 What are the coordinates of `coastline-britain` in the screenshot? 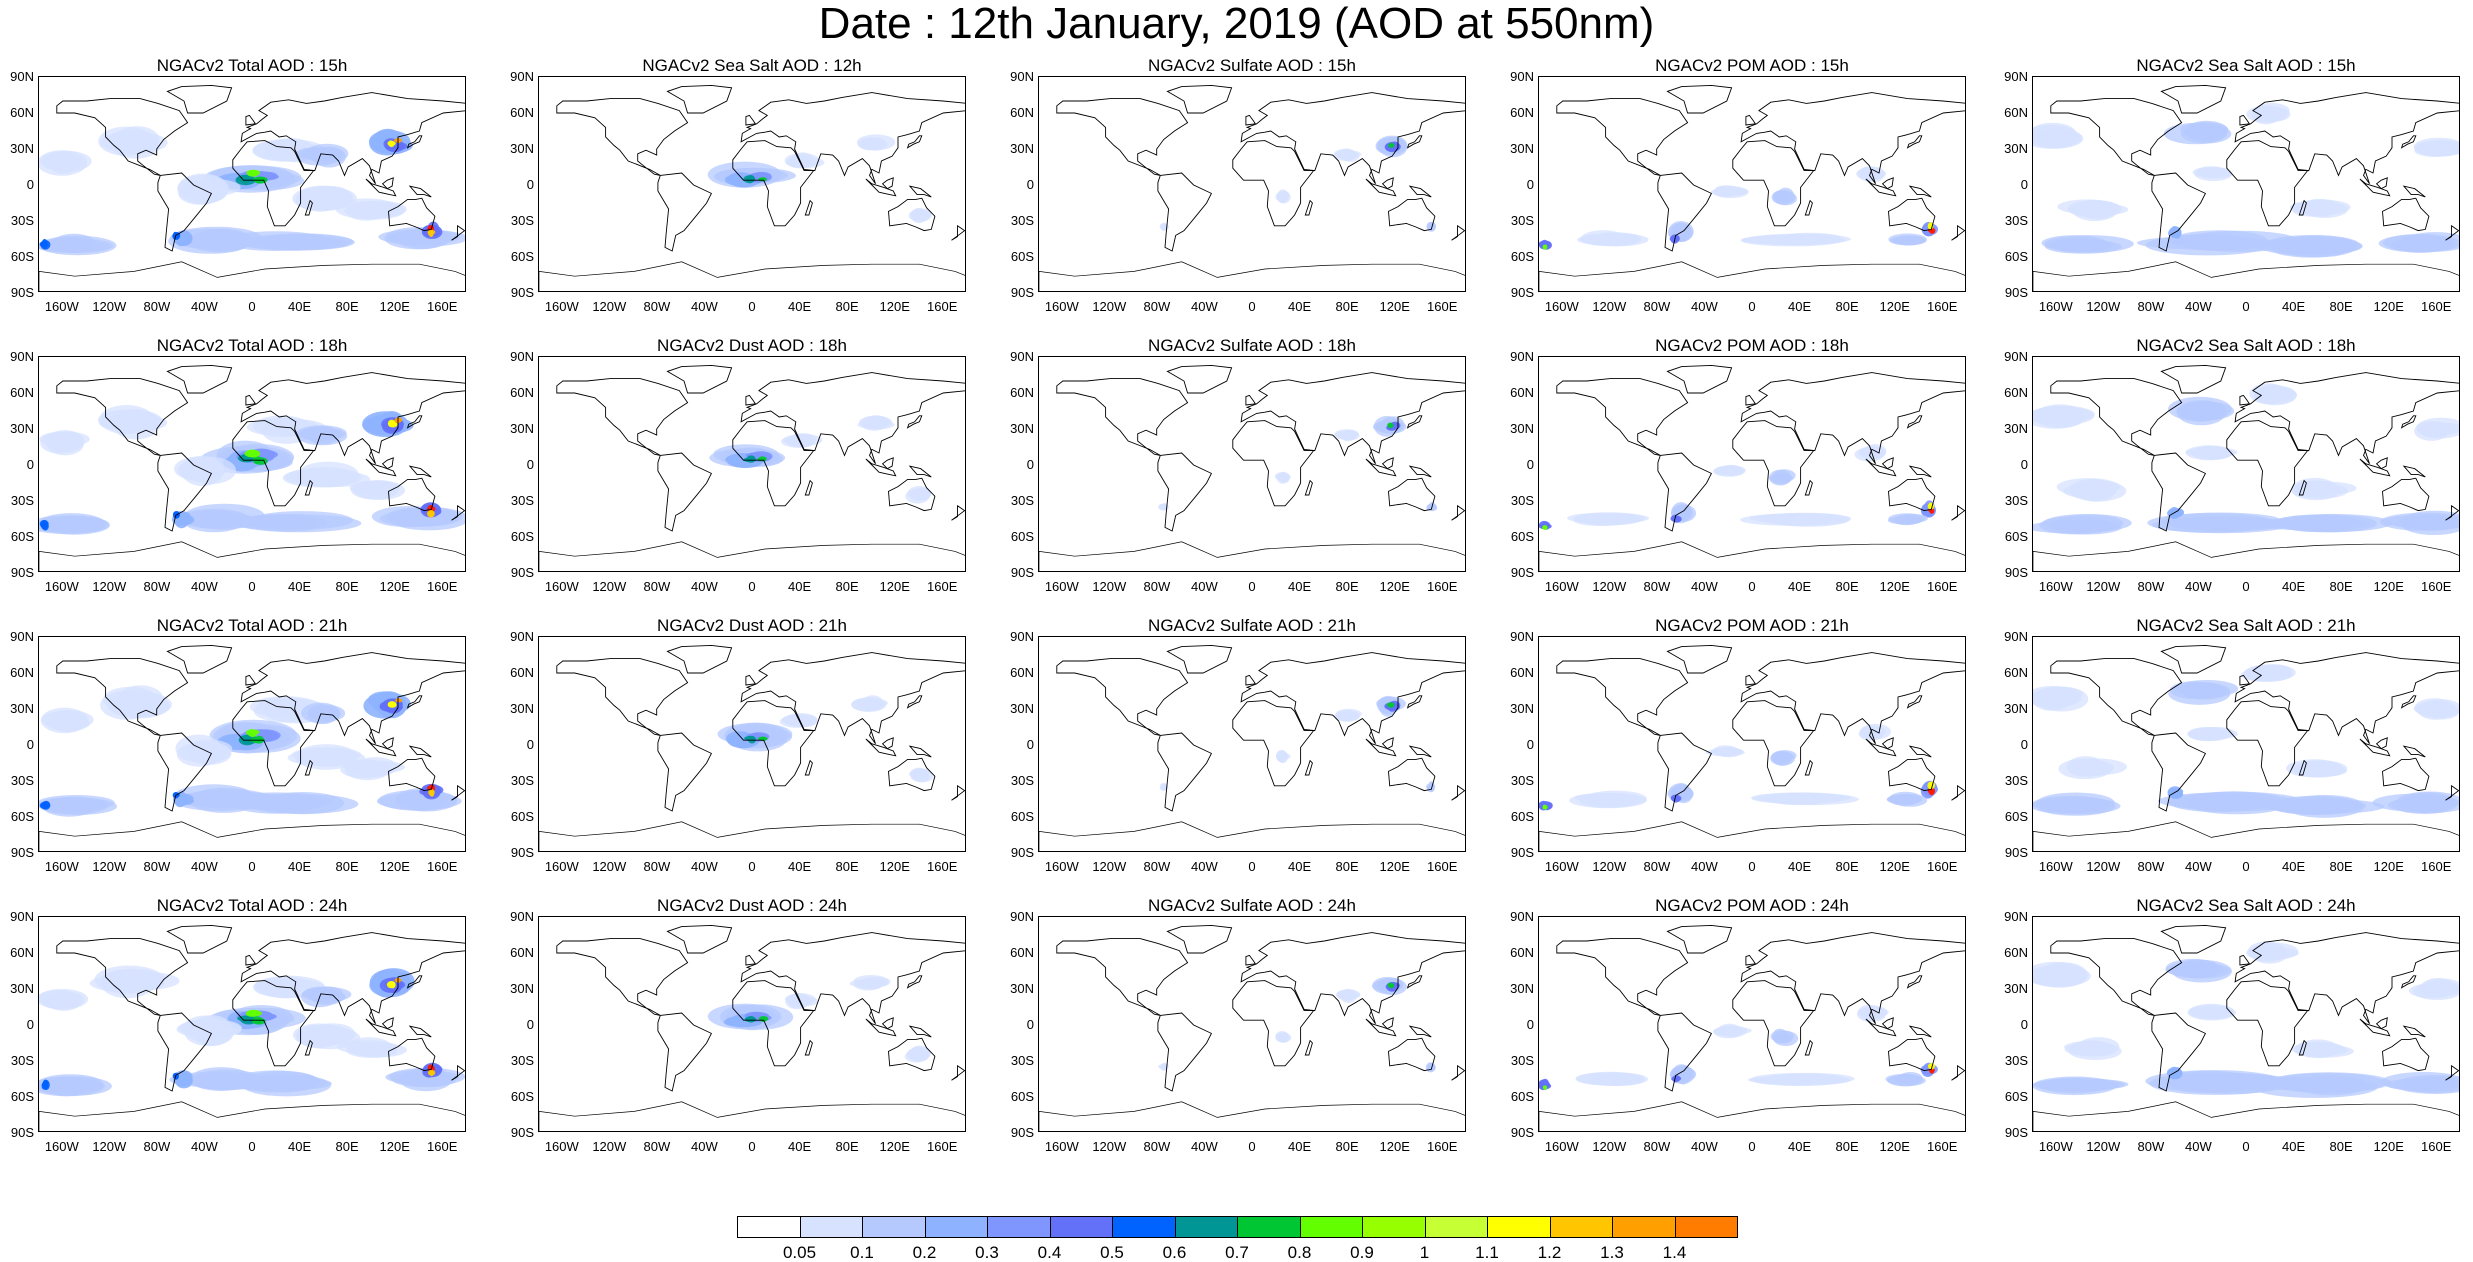 It's located at (1251, 120).